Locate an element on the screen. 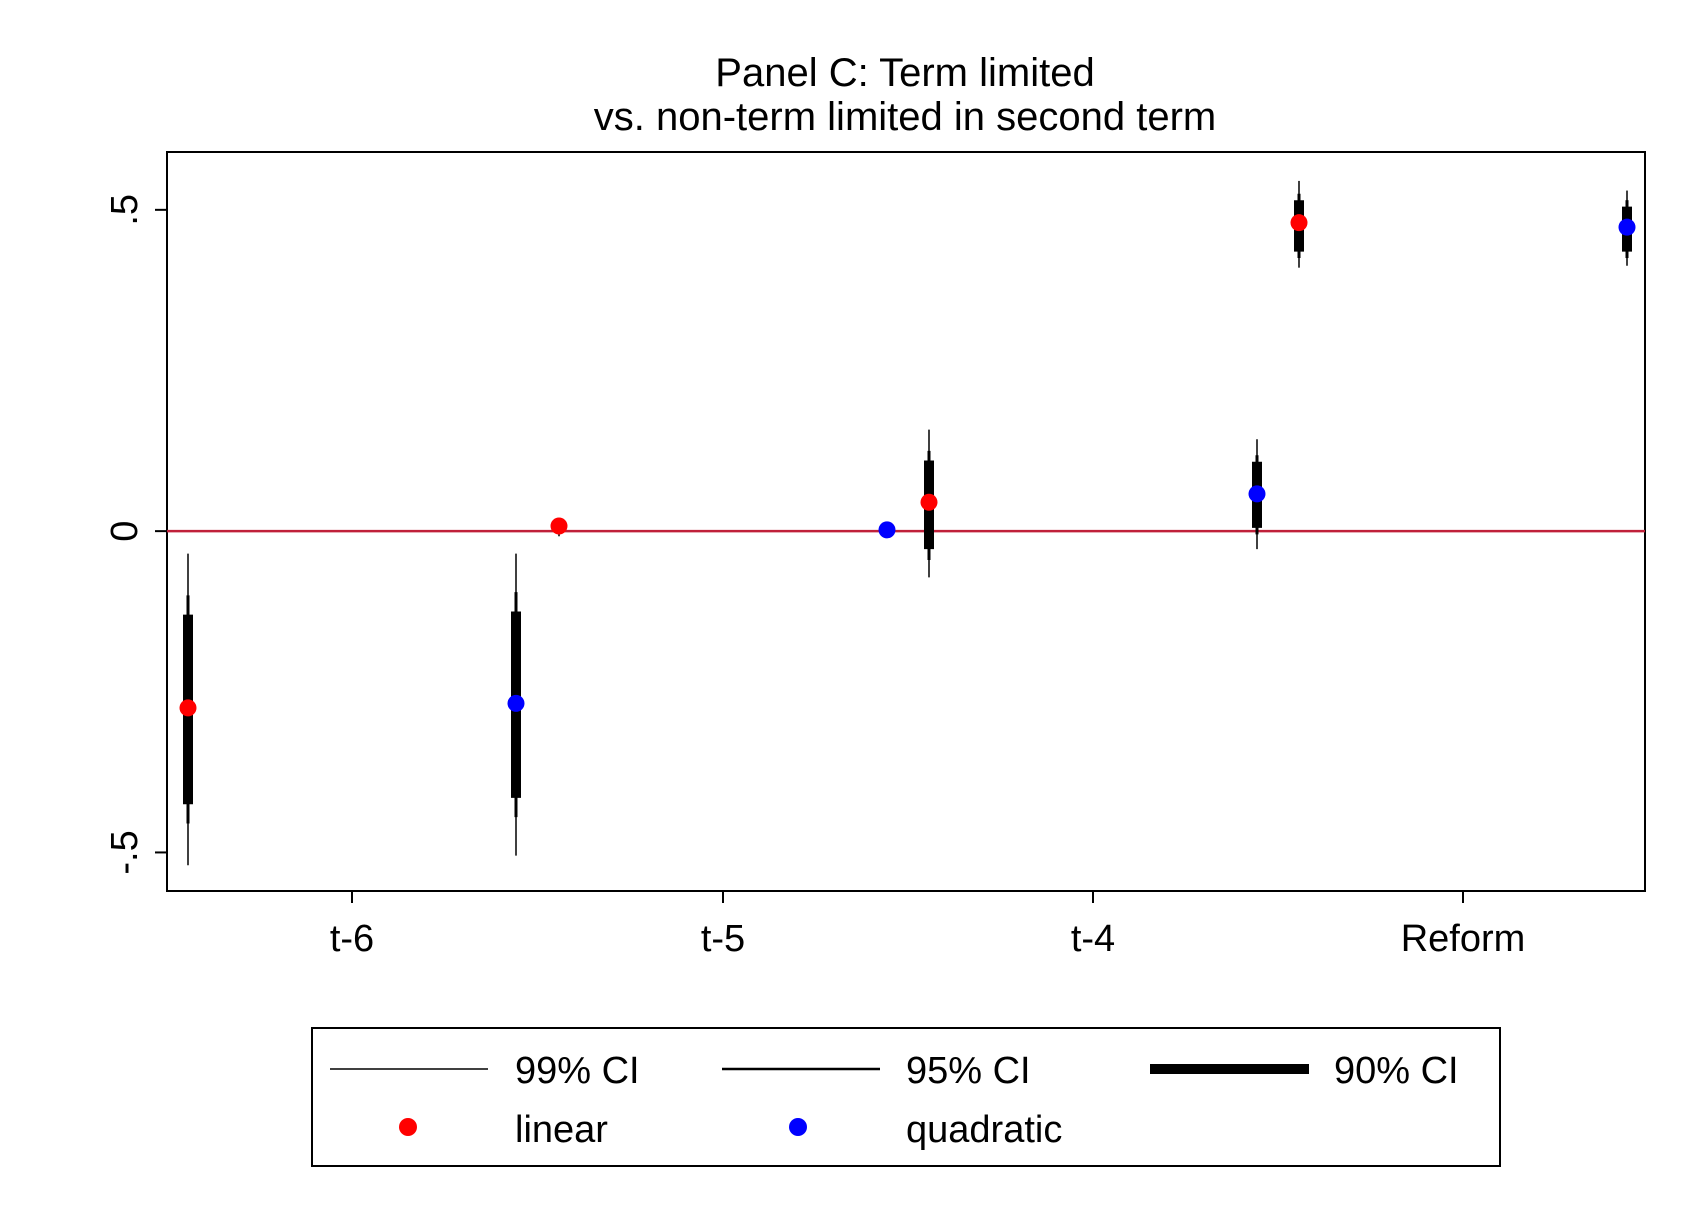 Image resolution: width=1681 pixels, height=1222 pixels. legend: 99% CI 95% CI 90% CI linear quadratic is located at coordinates (906, 1097).